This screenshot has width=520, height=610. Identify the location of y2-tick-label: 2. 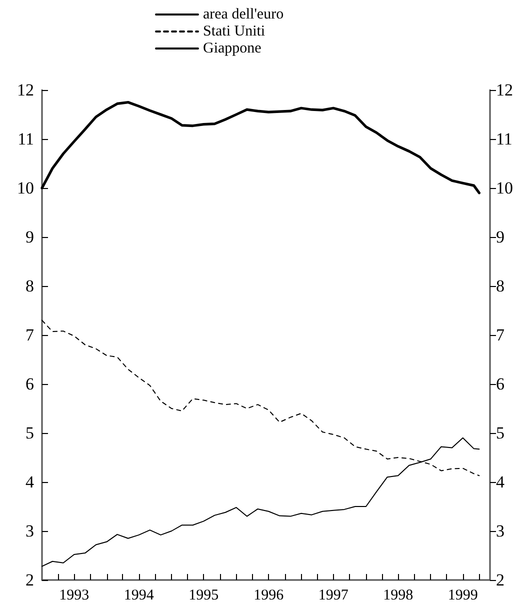
(500, 580).